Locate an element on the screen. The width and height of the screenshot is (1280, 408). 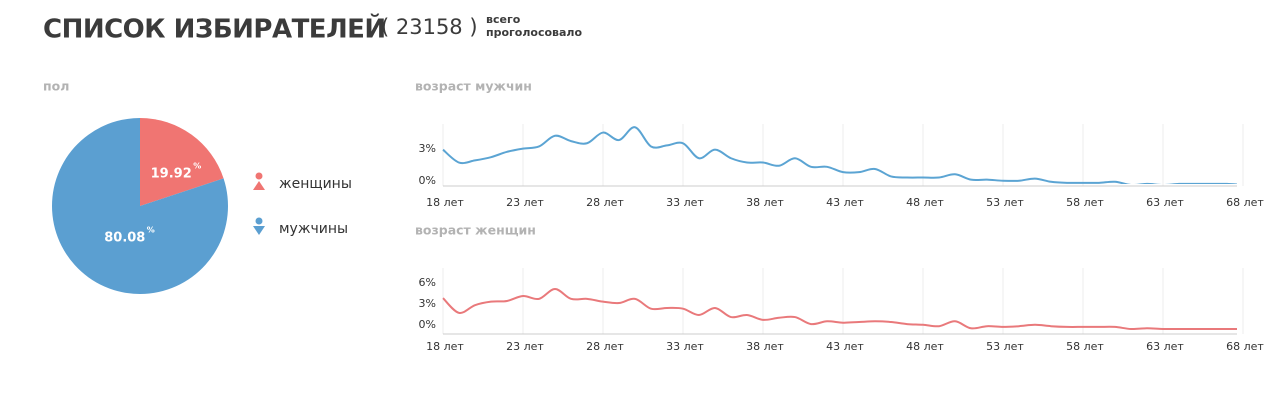
y-tick-label: 6% is located at coordinates (427, 282).